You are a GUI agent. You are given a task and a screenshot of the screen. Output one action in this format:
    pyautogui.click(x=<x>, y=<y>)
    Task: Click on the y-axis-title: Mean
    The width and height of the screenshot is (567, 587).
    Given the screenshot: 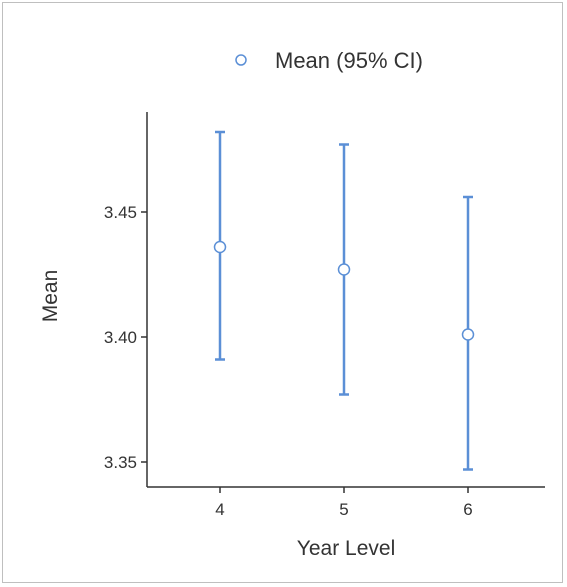 What is the action you would take?
    pyautogui.click(x=50, y=296)
    